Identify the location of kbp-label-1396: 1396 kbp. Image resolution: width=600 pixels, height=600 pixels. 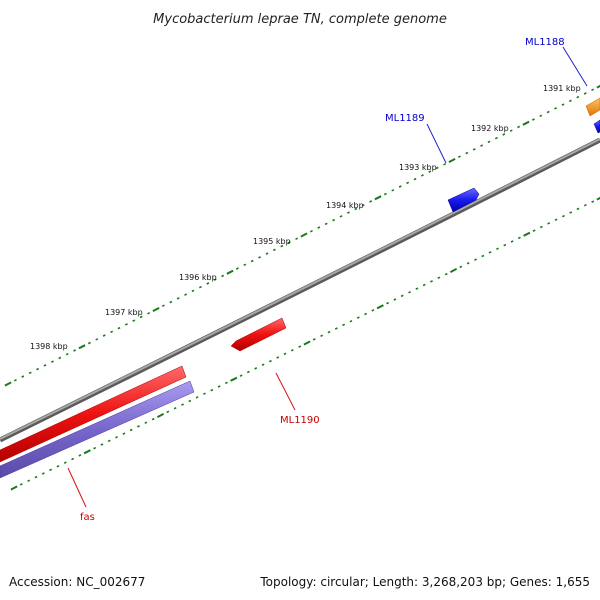
(198, 277).